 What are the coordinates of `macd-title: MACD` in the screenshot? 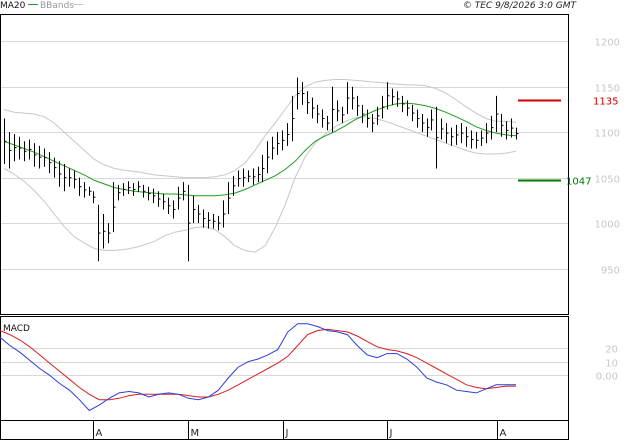 It's located at (16, 329).